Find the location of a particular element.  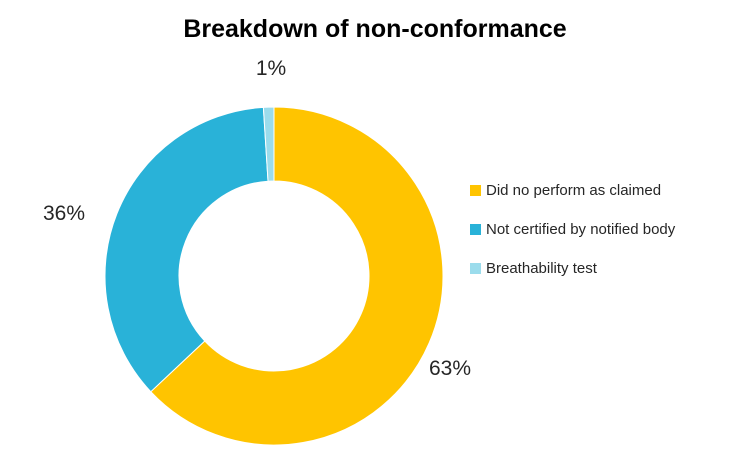

data-label-not-certified: 36% is located at coordinates (64, 213).